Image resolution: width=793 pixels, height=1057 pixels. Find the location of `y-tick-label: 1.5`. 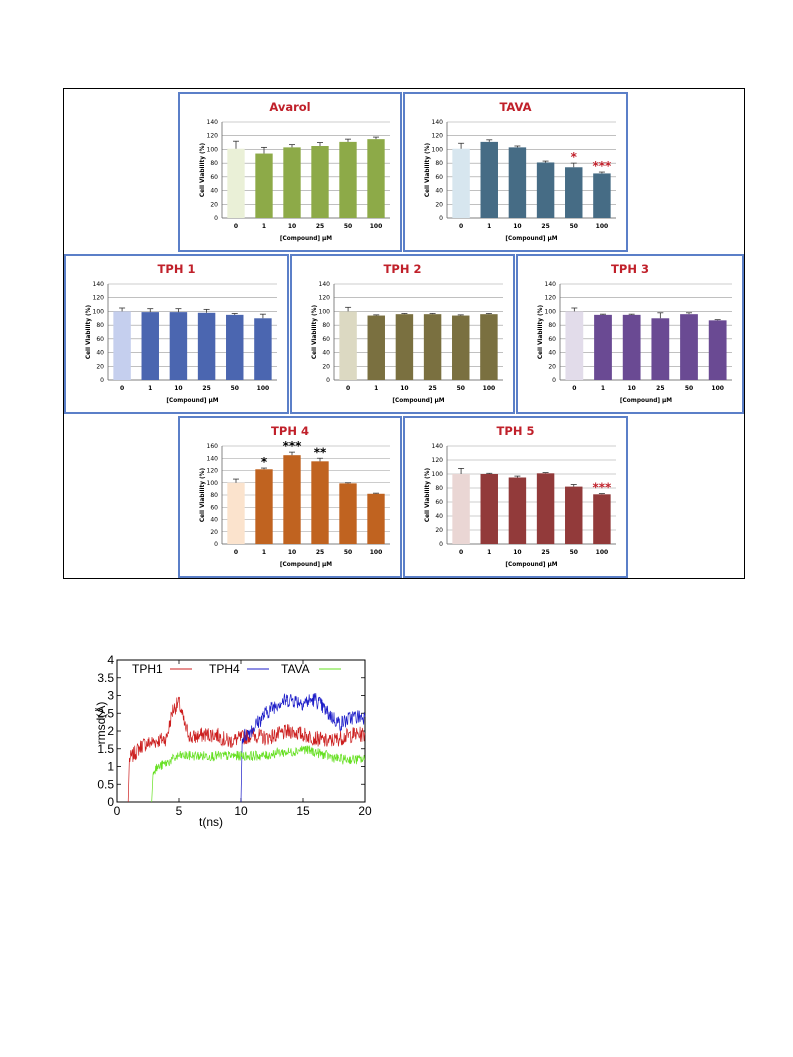

y-tick-label: 1.5 is located at coordinates (105, 749).